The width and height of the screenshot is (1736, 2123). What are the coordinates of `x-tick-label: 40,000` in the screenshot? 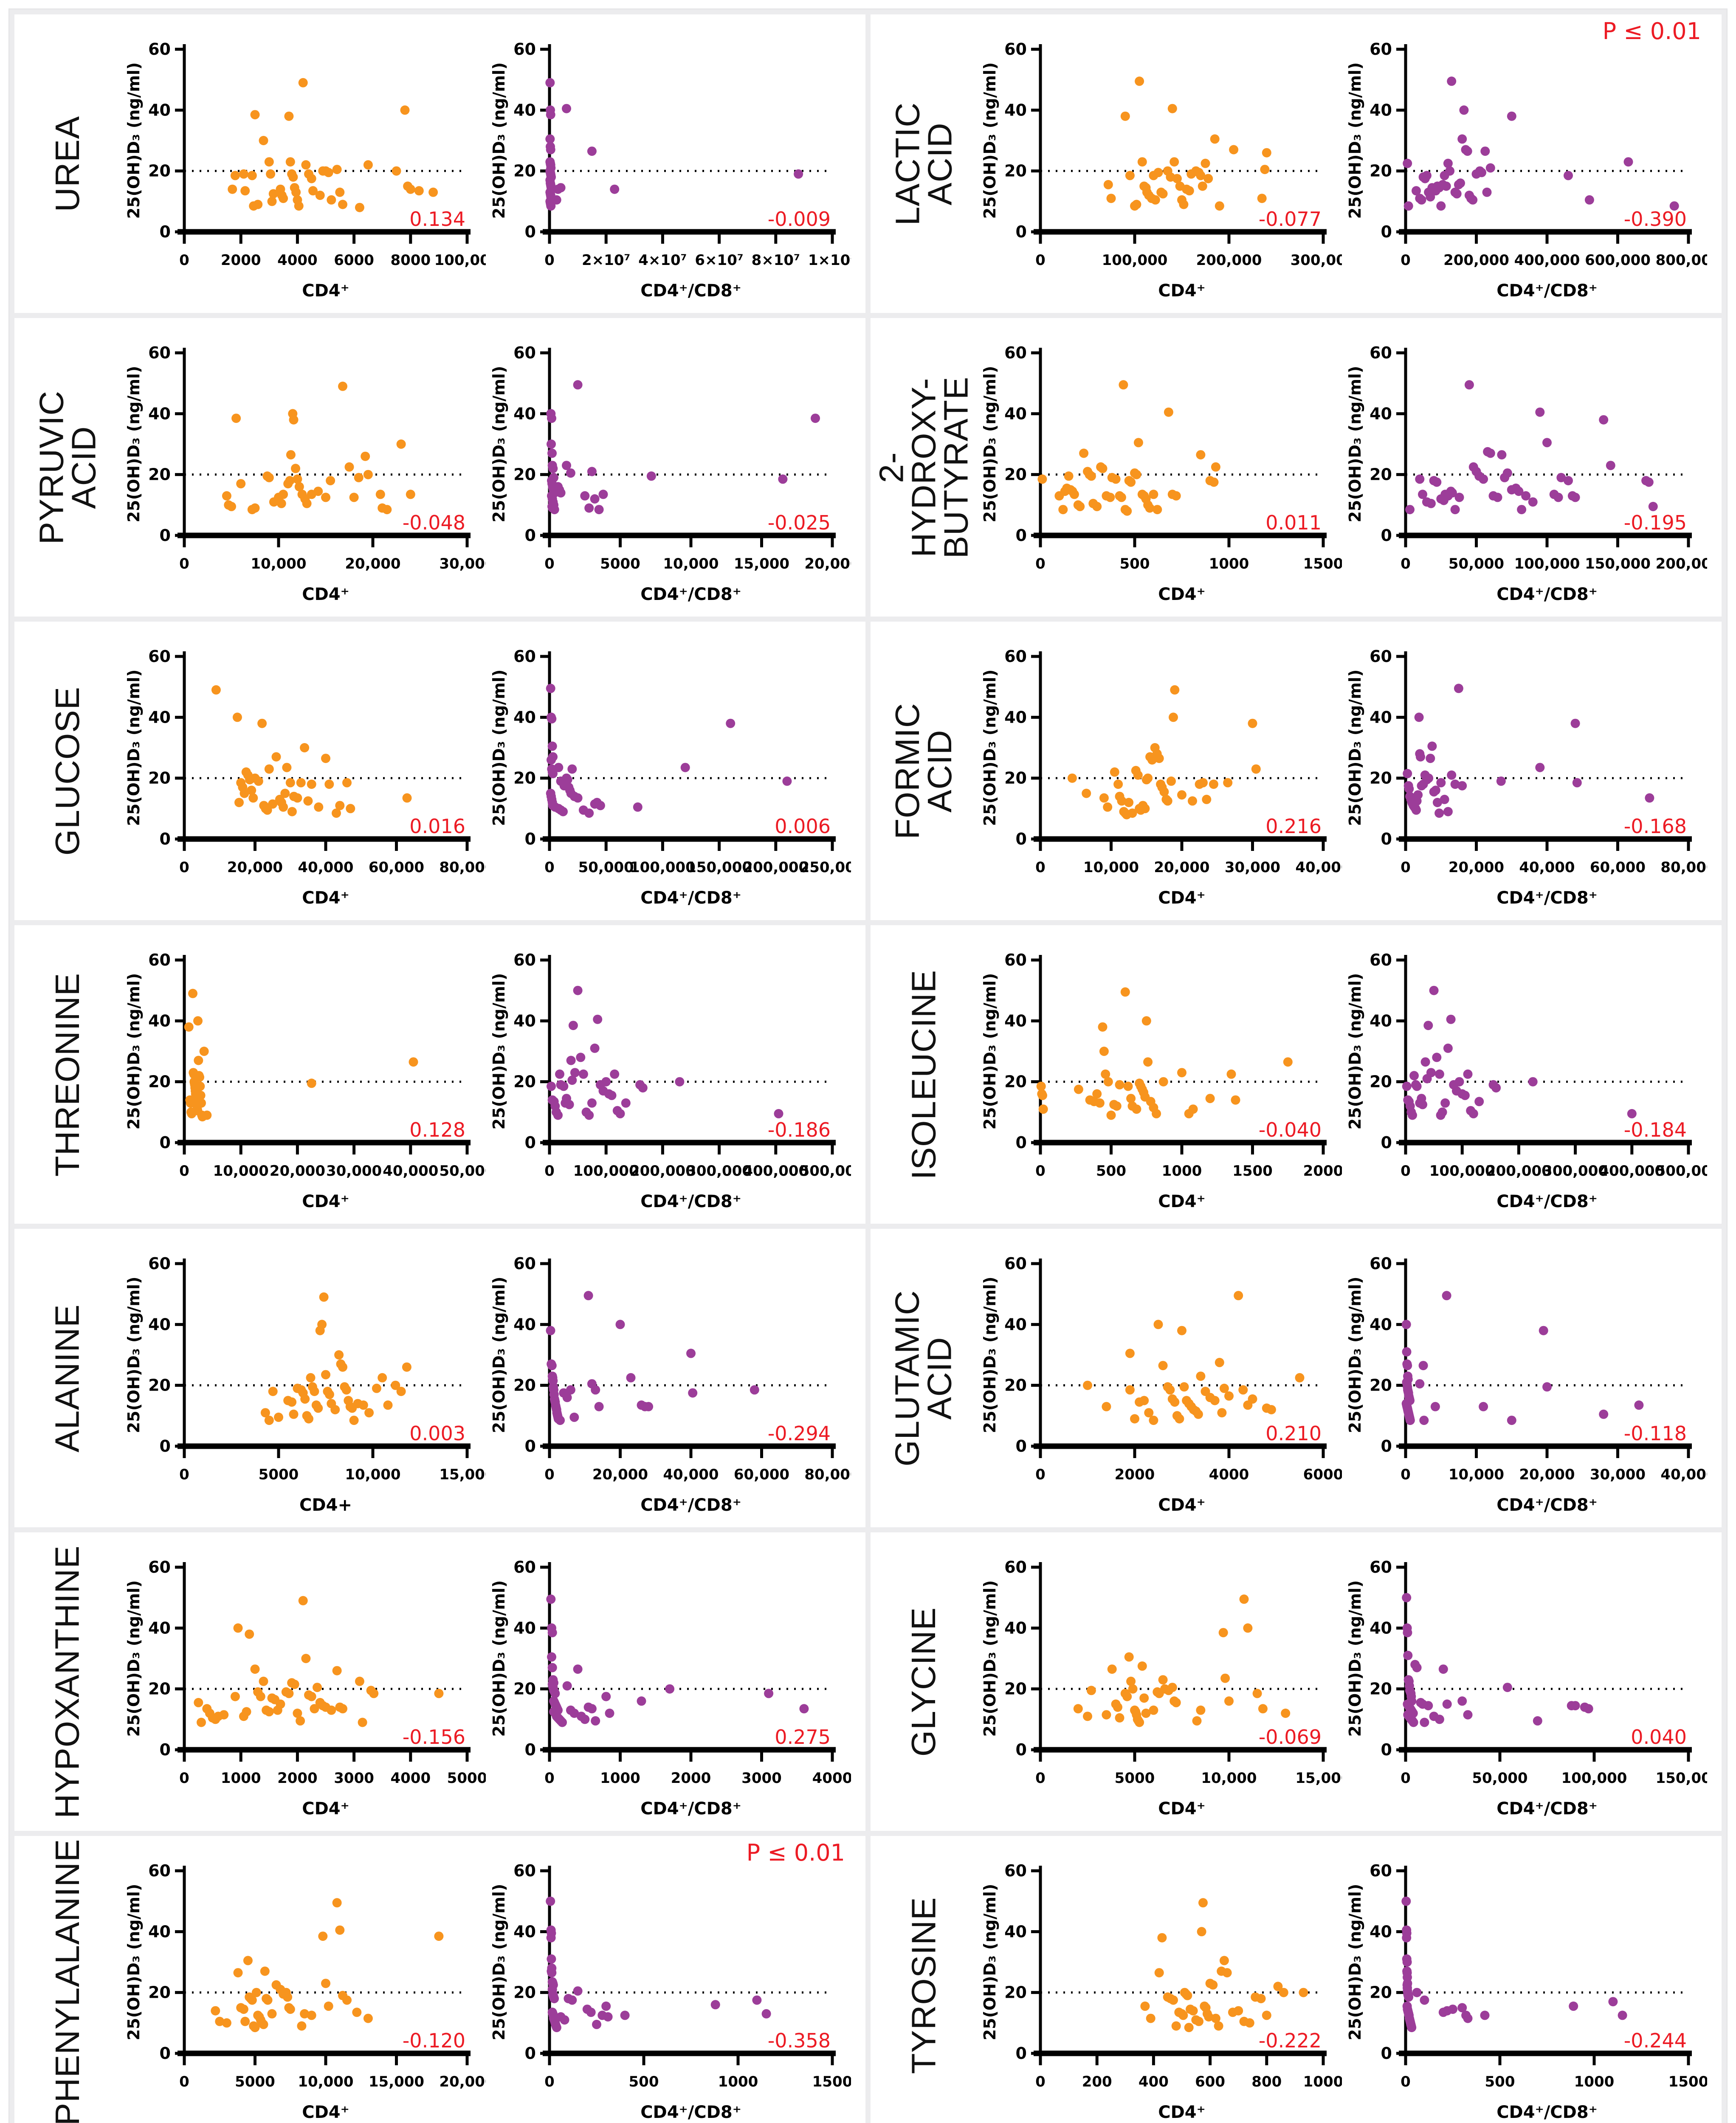 It's located at (1318, 867).